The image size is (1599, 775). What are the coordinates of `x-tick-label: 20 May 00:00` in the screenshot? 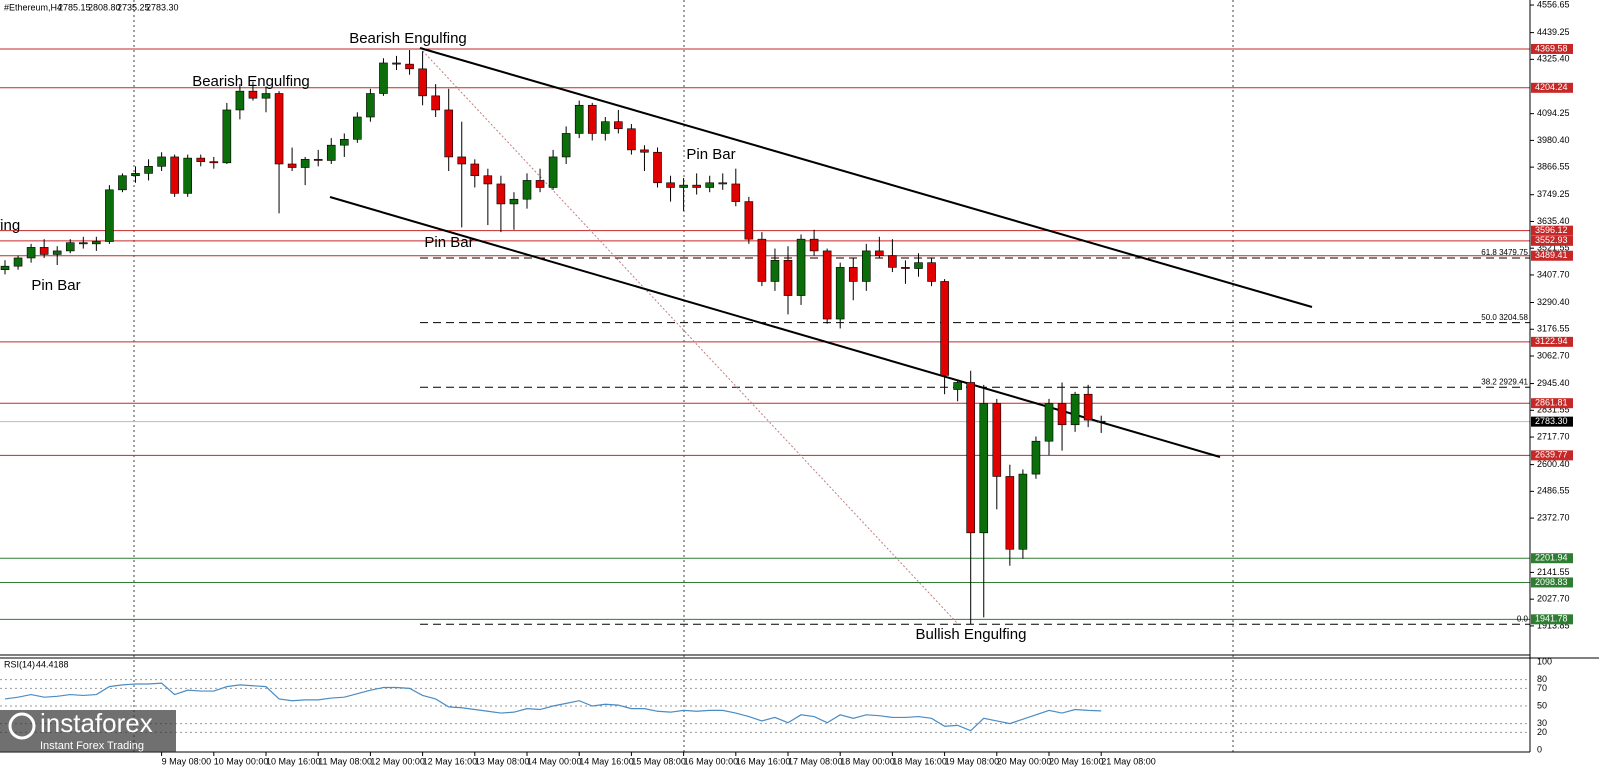 It's located at (1024, 761).